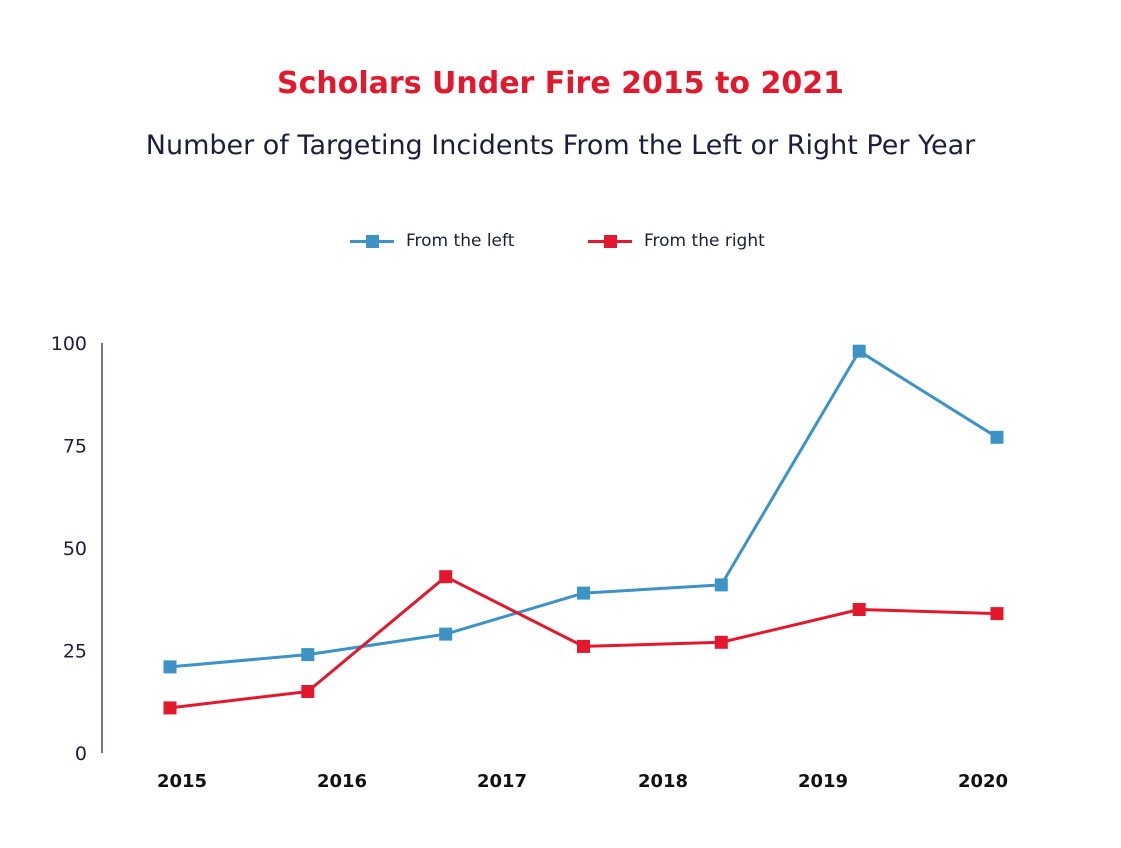  I want to click on legend-item-left: From the left, so click(432, 241).